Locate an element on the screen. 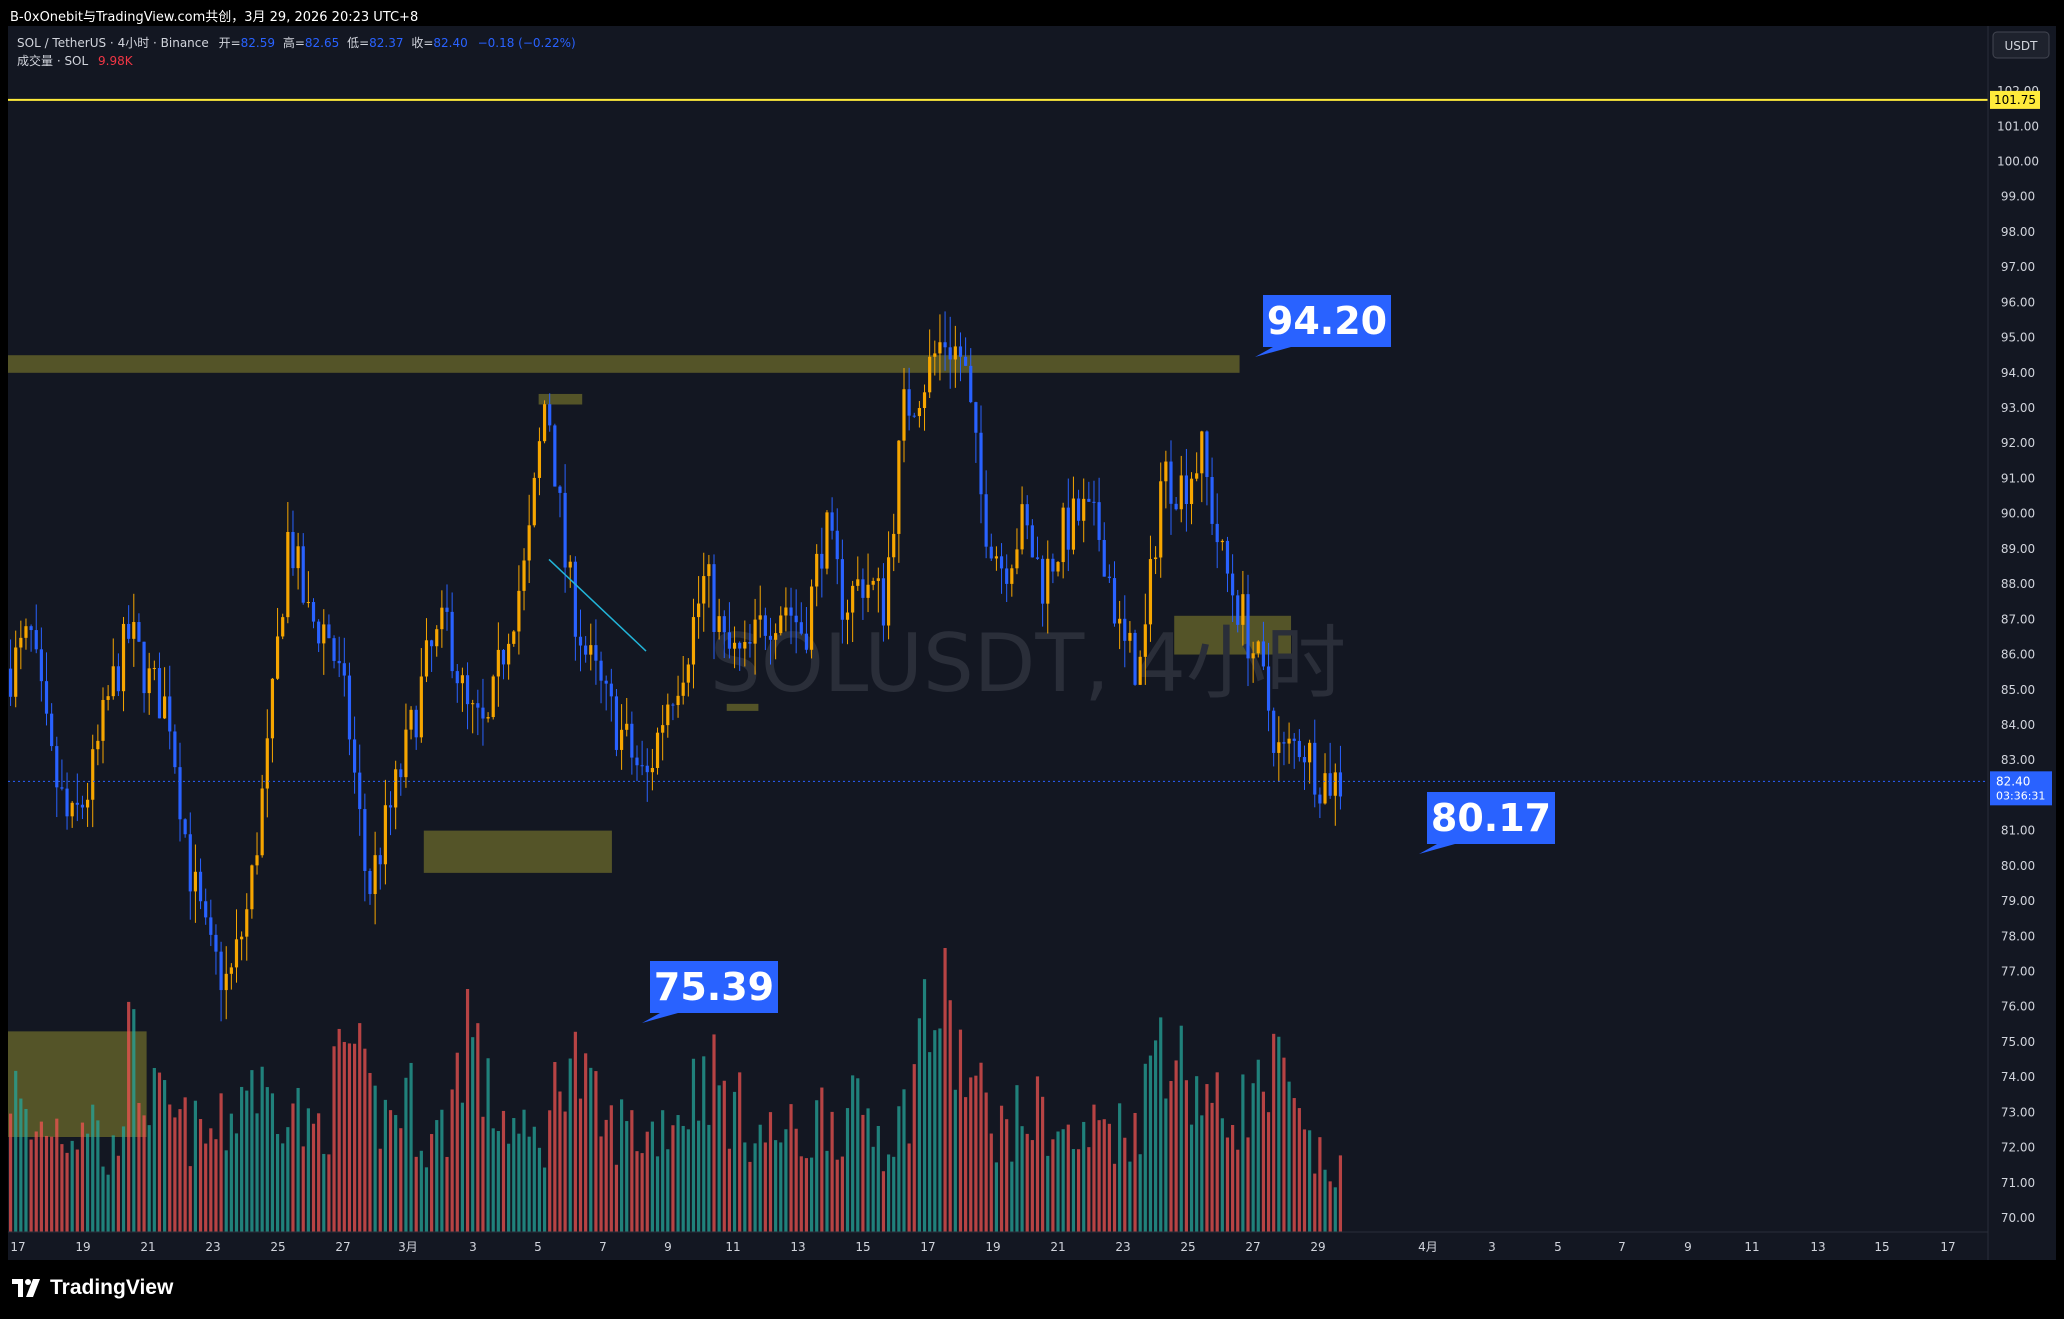  volume-layer is located at coordinates (675, 1090).